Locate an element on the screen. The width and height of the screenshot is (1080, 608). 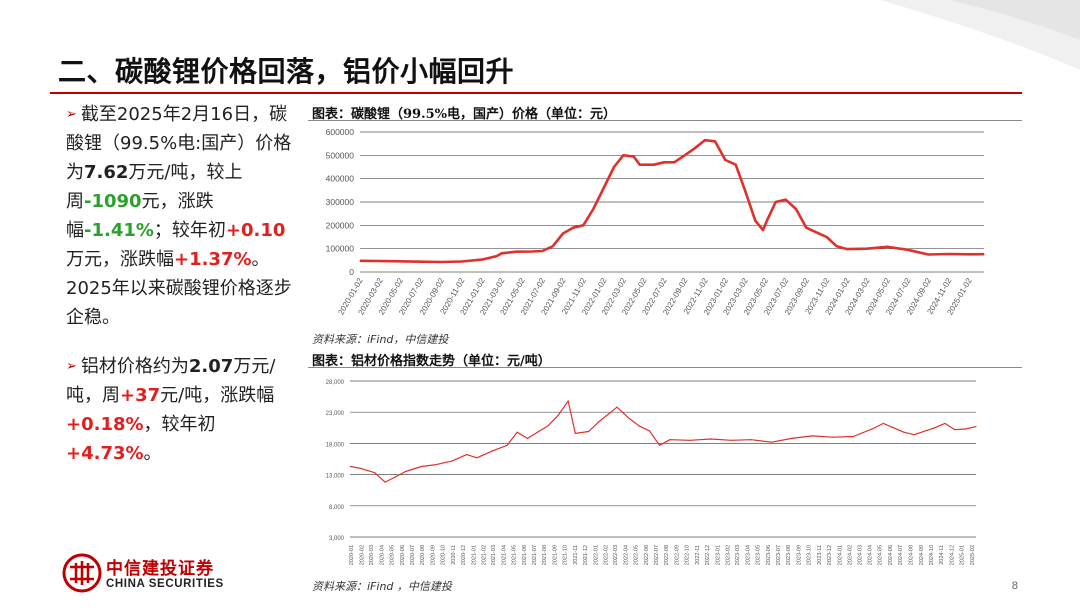
bullet-value: 7.62 is located at coordinates (106, 172).